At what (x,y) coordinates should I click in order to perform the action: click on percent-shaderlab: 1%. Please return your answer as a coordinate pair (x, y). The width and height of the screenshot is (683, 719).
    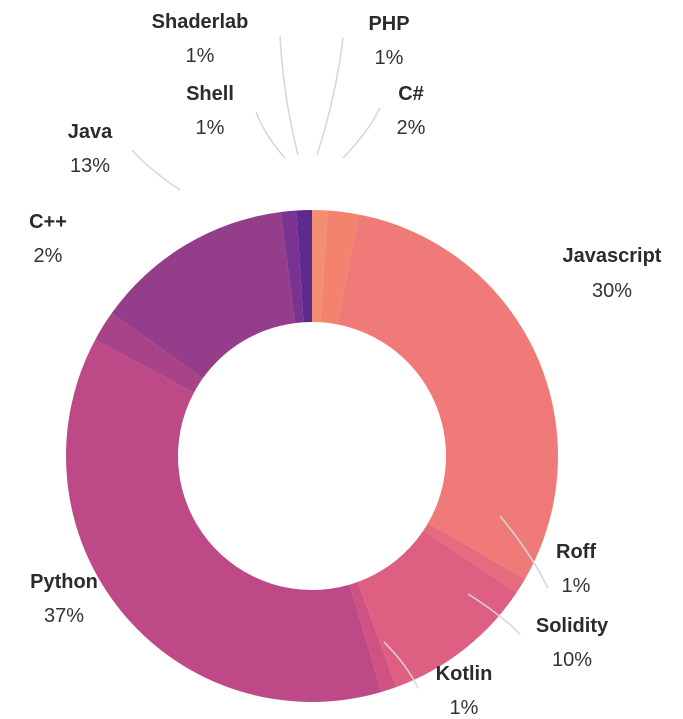
    Looking at the image, I should click on (200, 56).